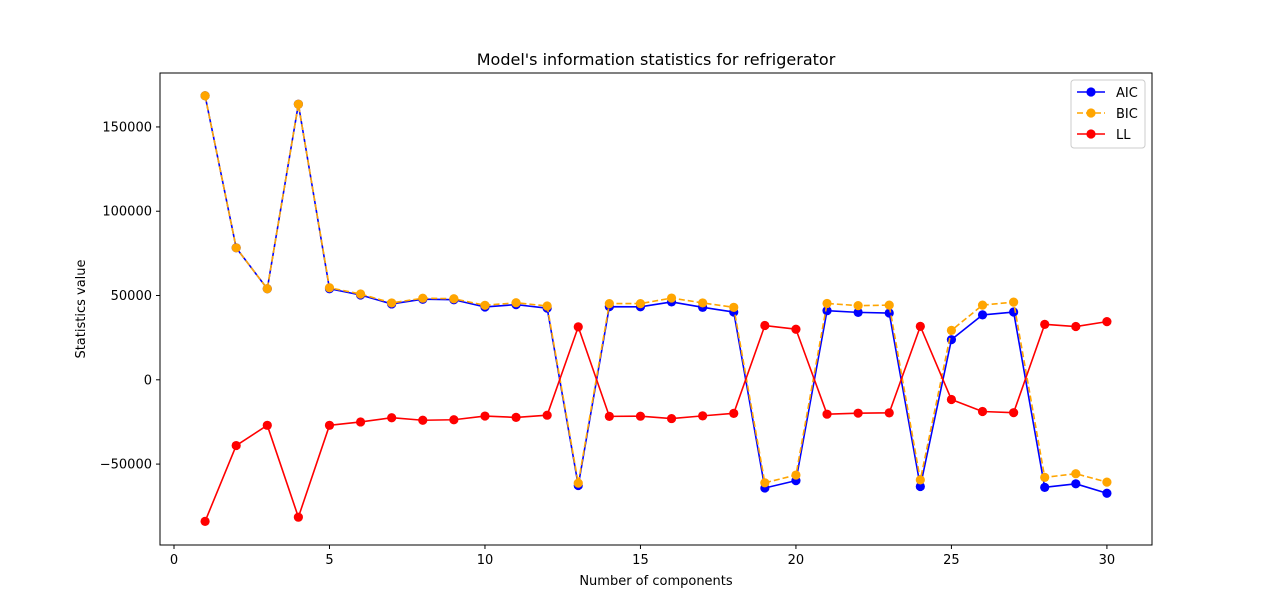 The image size is (1280, 612). I want to click on legend-aic-marker, so click(1091, 92).